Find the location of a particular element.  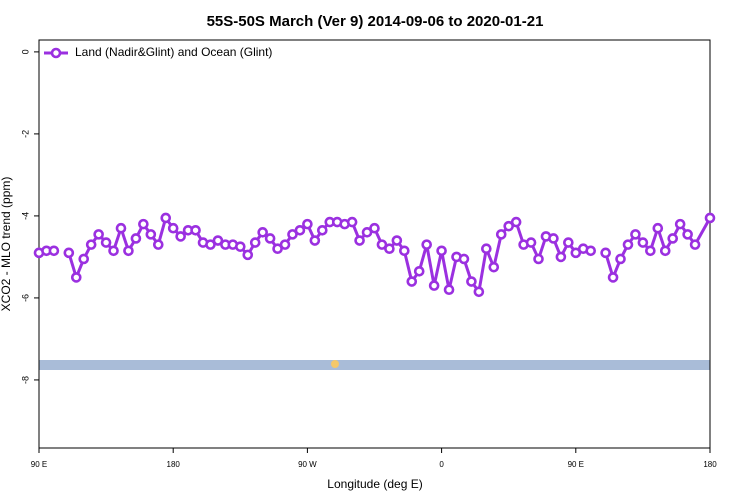

legend-label: Land (Nadir&Glint) and Ocean (Glint) is located at coordinates (173, 52).